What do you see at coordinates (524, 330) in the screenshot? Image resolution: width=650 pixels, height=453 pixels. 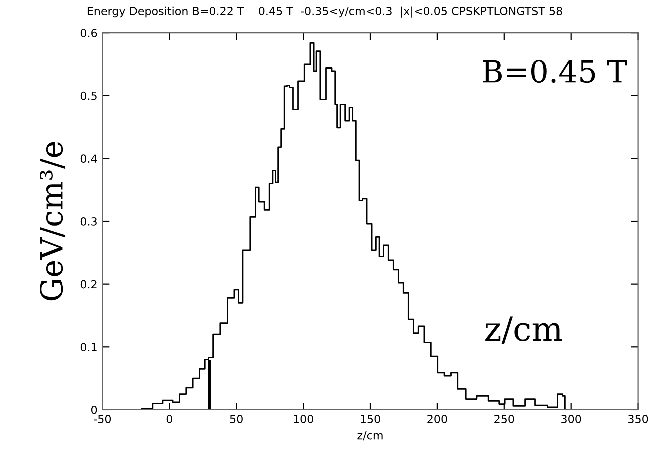 I see `annotation: z/cm` at bounding box center [524, 330].